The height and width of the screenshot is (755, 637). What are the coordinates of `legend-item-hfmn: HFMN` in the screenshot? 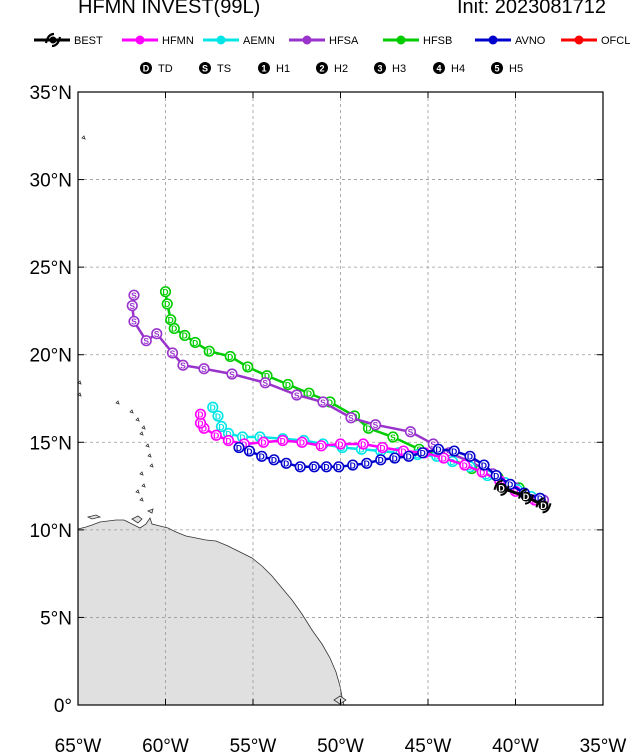 It's located at (158, 41).